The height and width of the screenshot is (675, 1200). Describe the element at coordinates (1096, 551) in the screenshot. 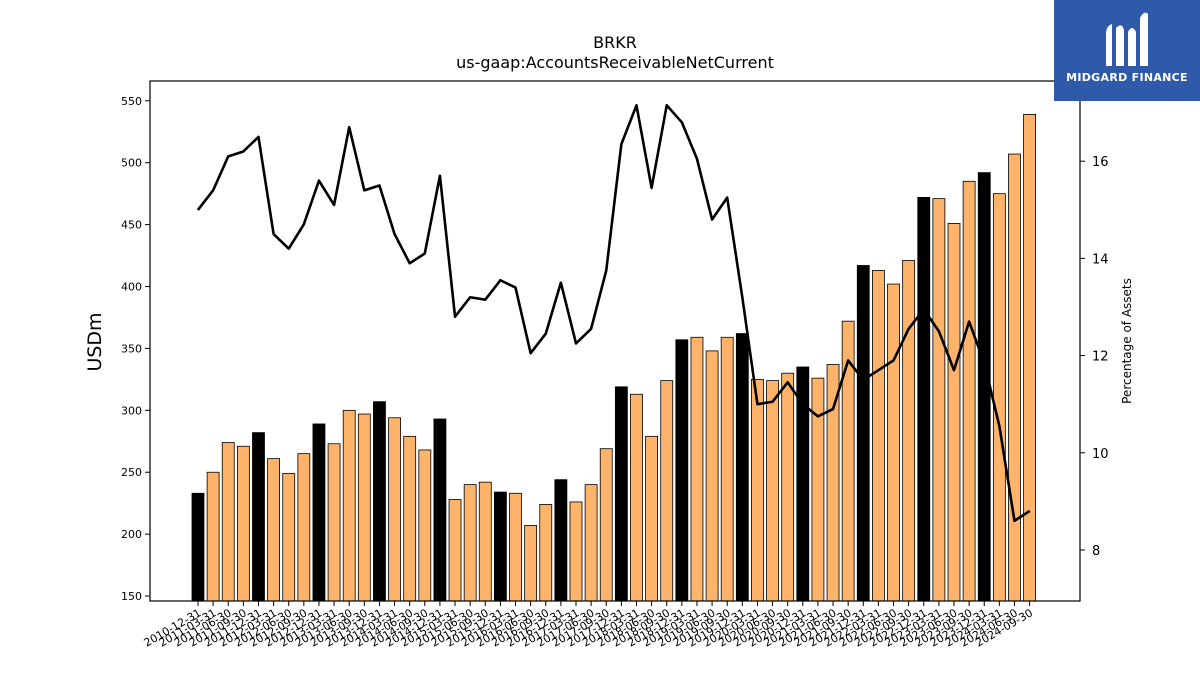

I see `y2-tick-label: 8` at that location.